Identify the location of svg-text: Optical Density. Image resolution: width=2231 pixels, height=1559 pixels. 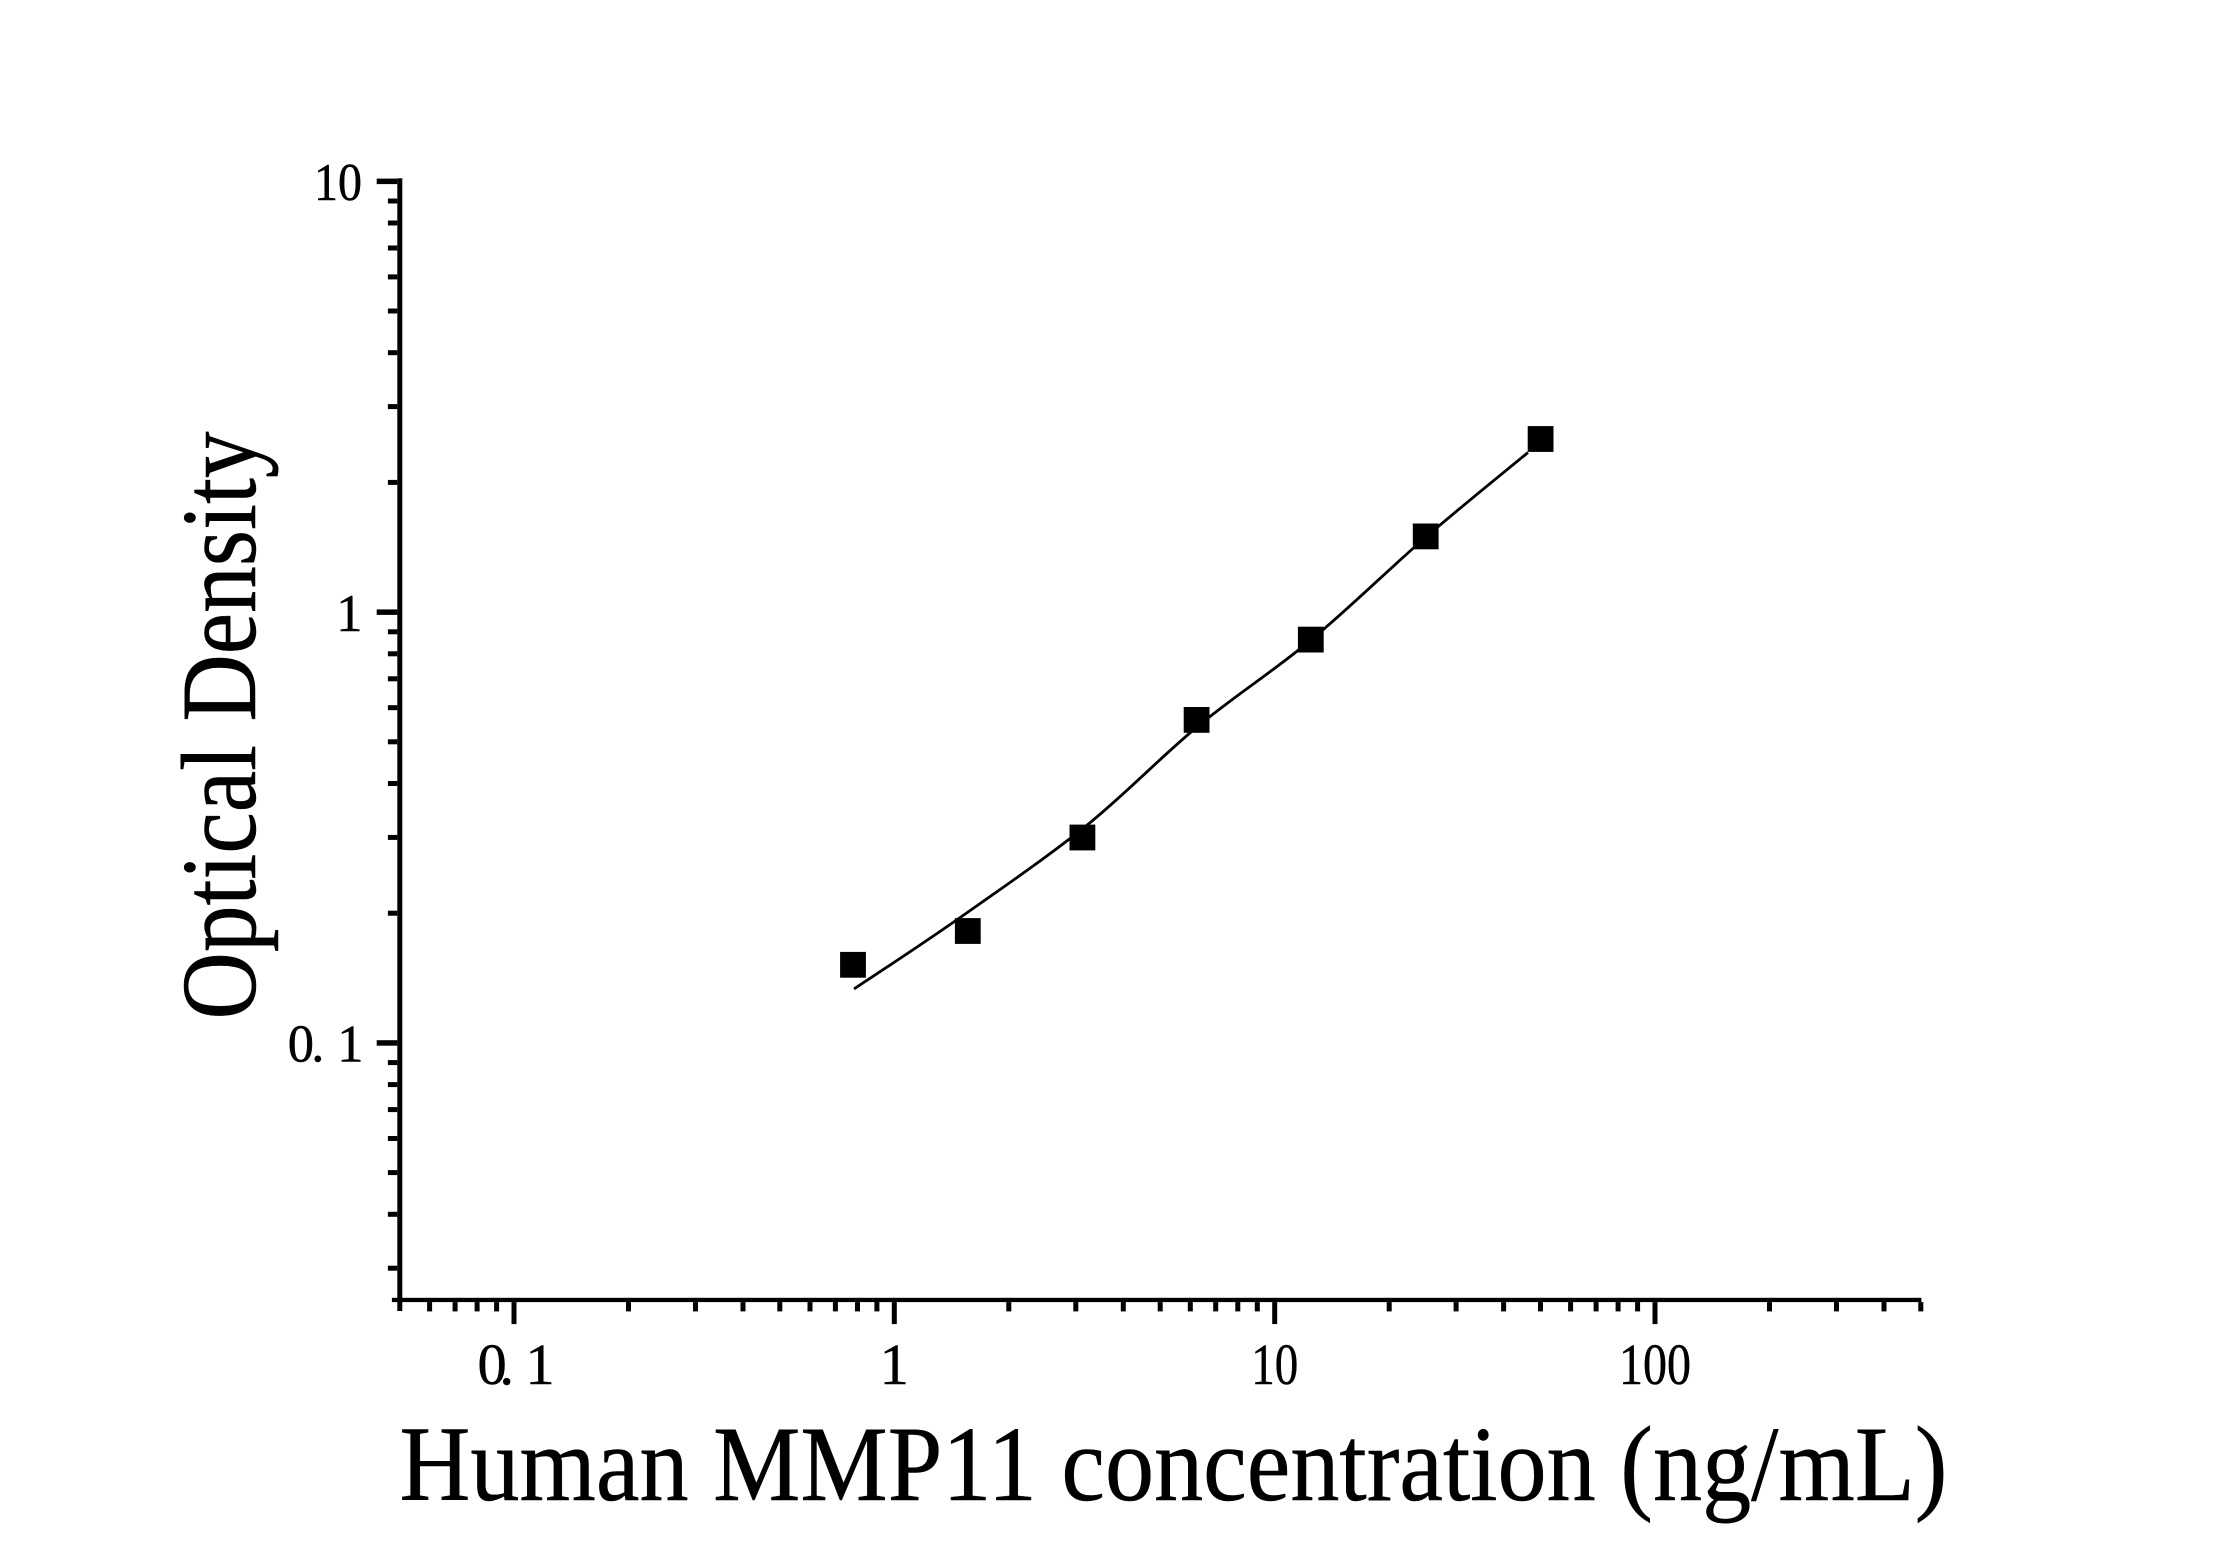
(220, 725).